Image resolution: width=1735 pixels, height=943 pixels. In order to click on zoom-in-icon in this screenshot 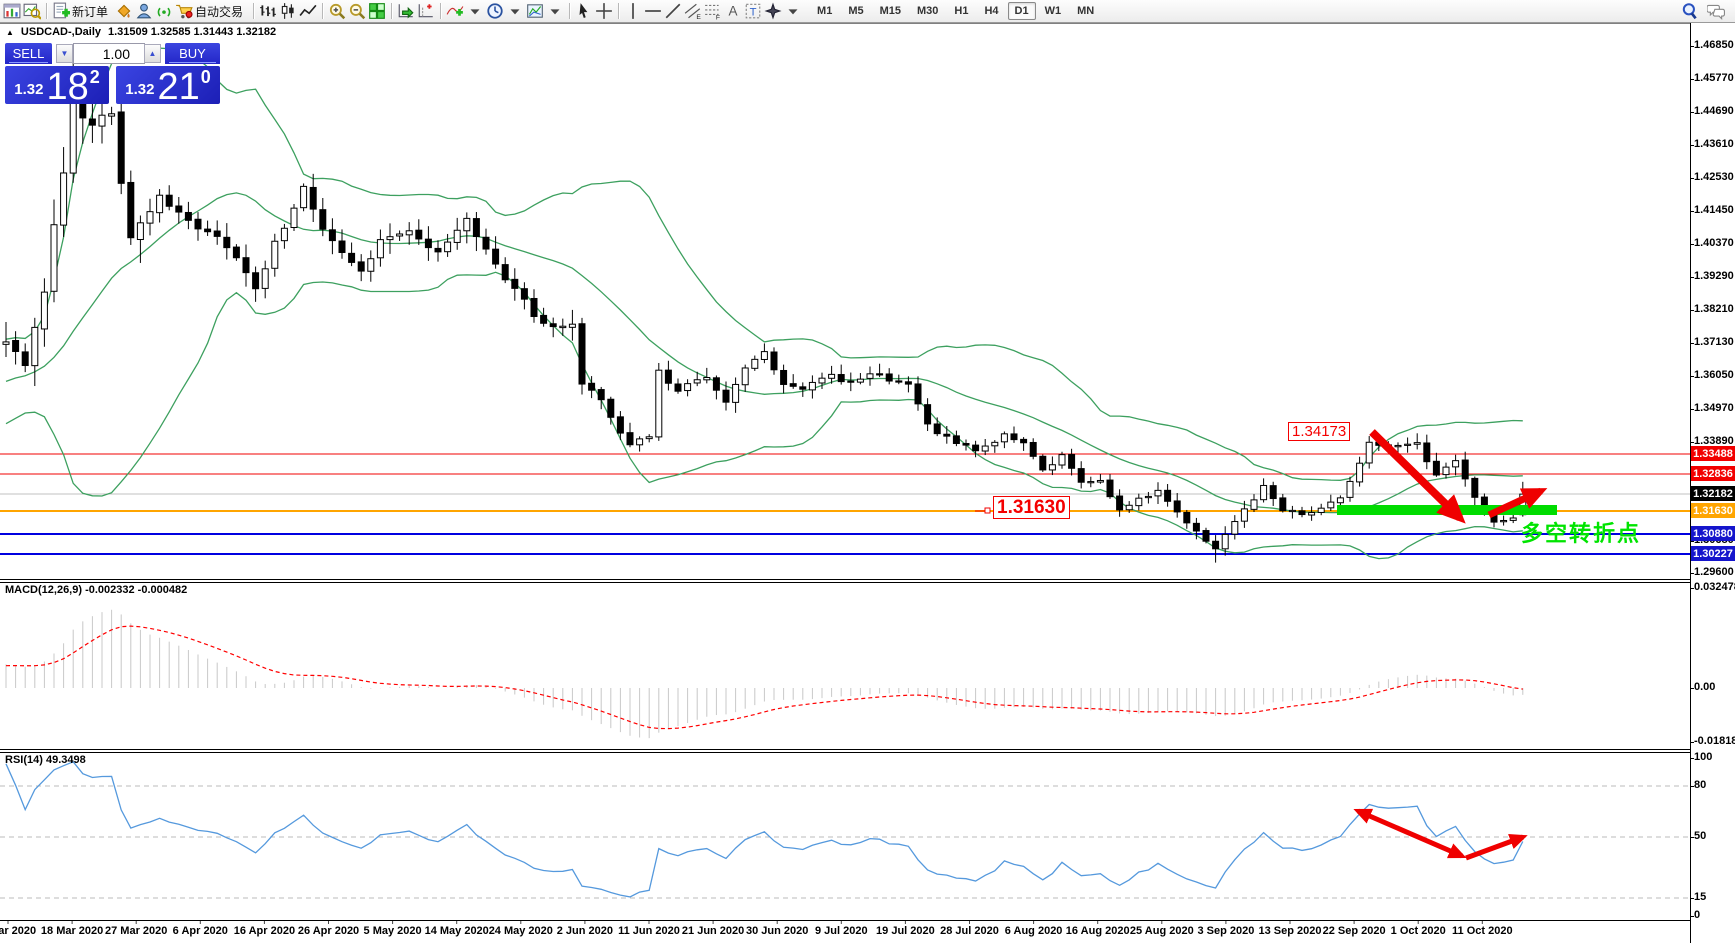, I will do `click(337, 11)`.